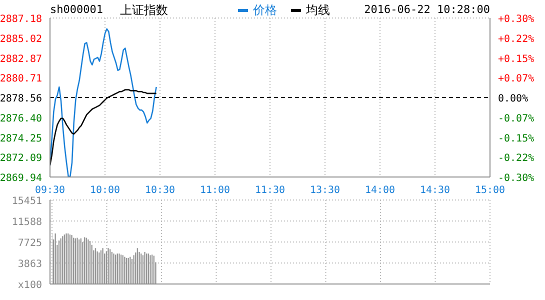 Image resolution: width=545 pixels, height=300 pixels. I want to click on chart-title: 上证指数, so click(144, 10).